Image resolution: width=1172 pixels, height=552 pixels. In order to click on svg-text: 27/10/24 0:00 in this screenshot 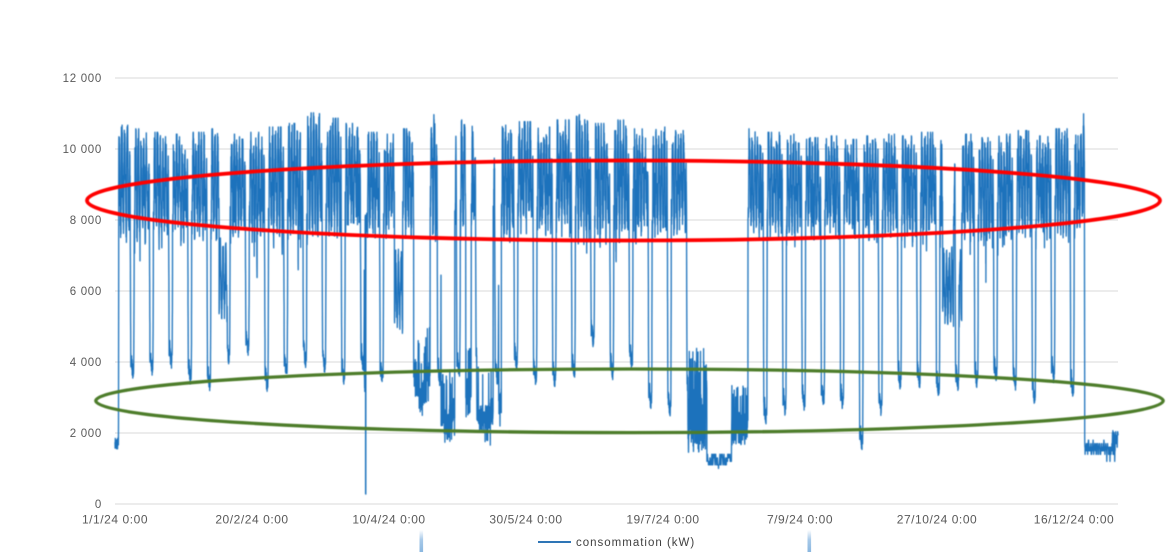, I will do `click(937, 520)`.